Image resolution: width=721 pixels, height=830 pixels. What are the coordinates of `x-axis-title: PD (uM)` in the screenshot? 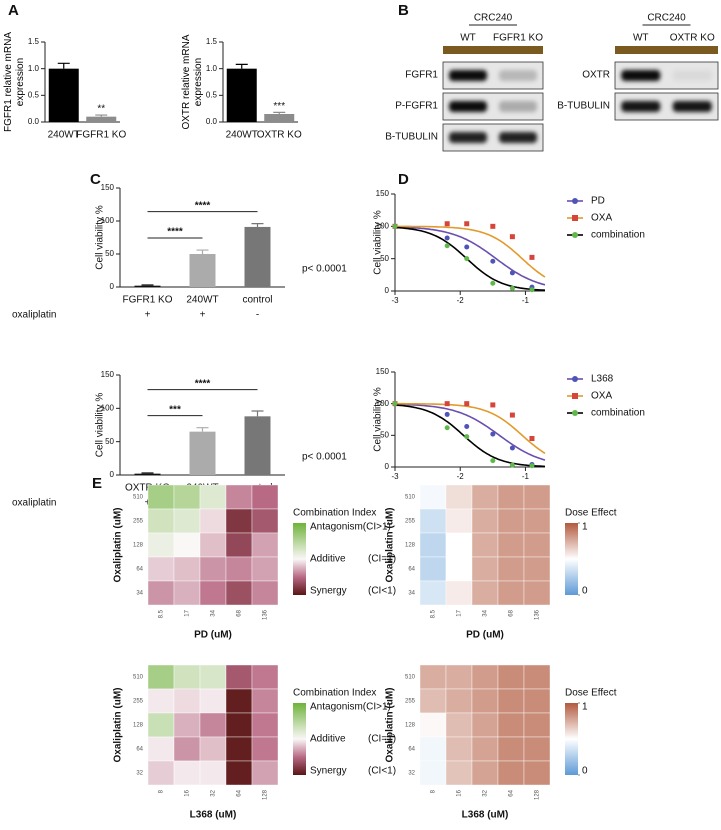 It's located at (485, 635).